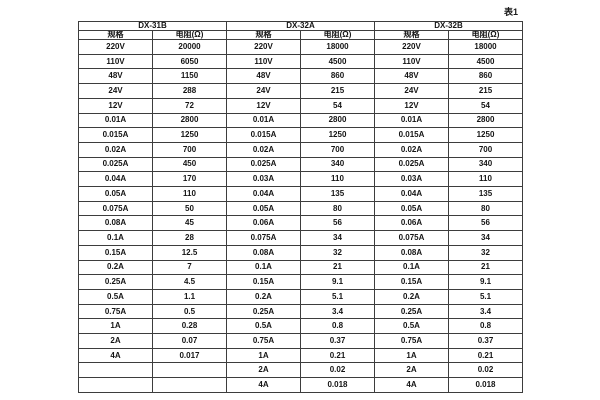  What do you see at coordinates (189, 208) in the screenshot?
I see `resistance-cell: 50` at bounding box center [189, 208].